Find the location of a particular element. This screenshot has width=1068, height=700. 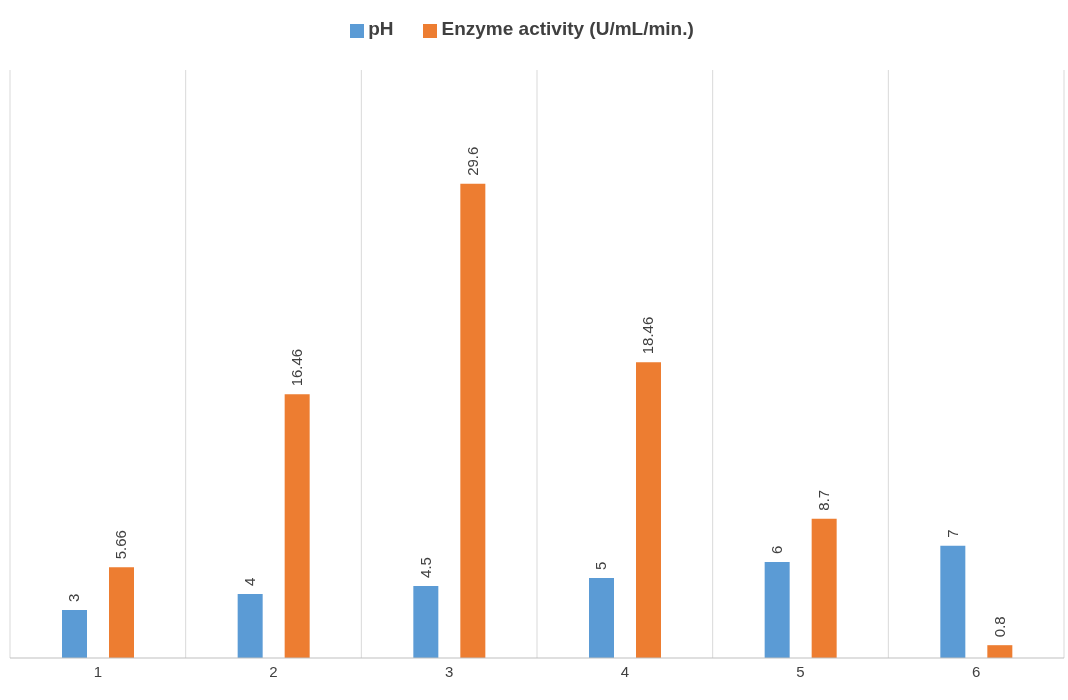

data-label: 18.46 is located at coordinates (648, 335).